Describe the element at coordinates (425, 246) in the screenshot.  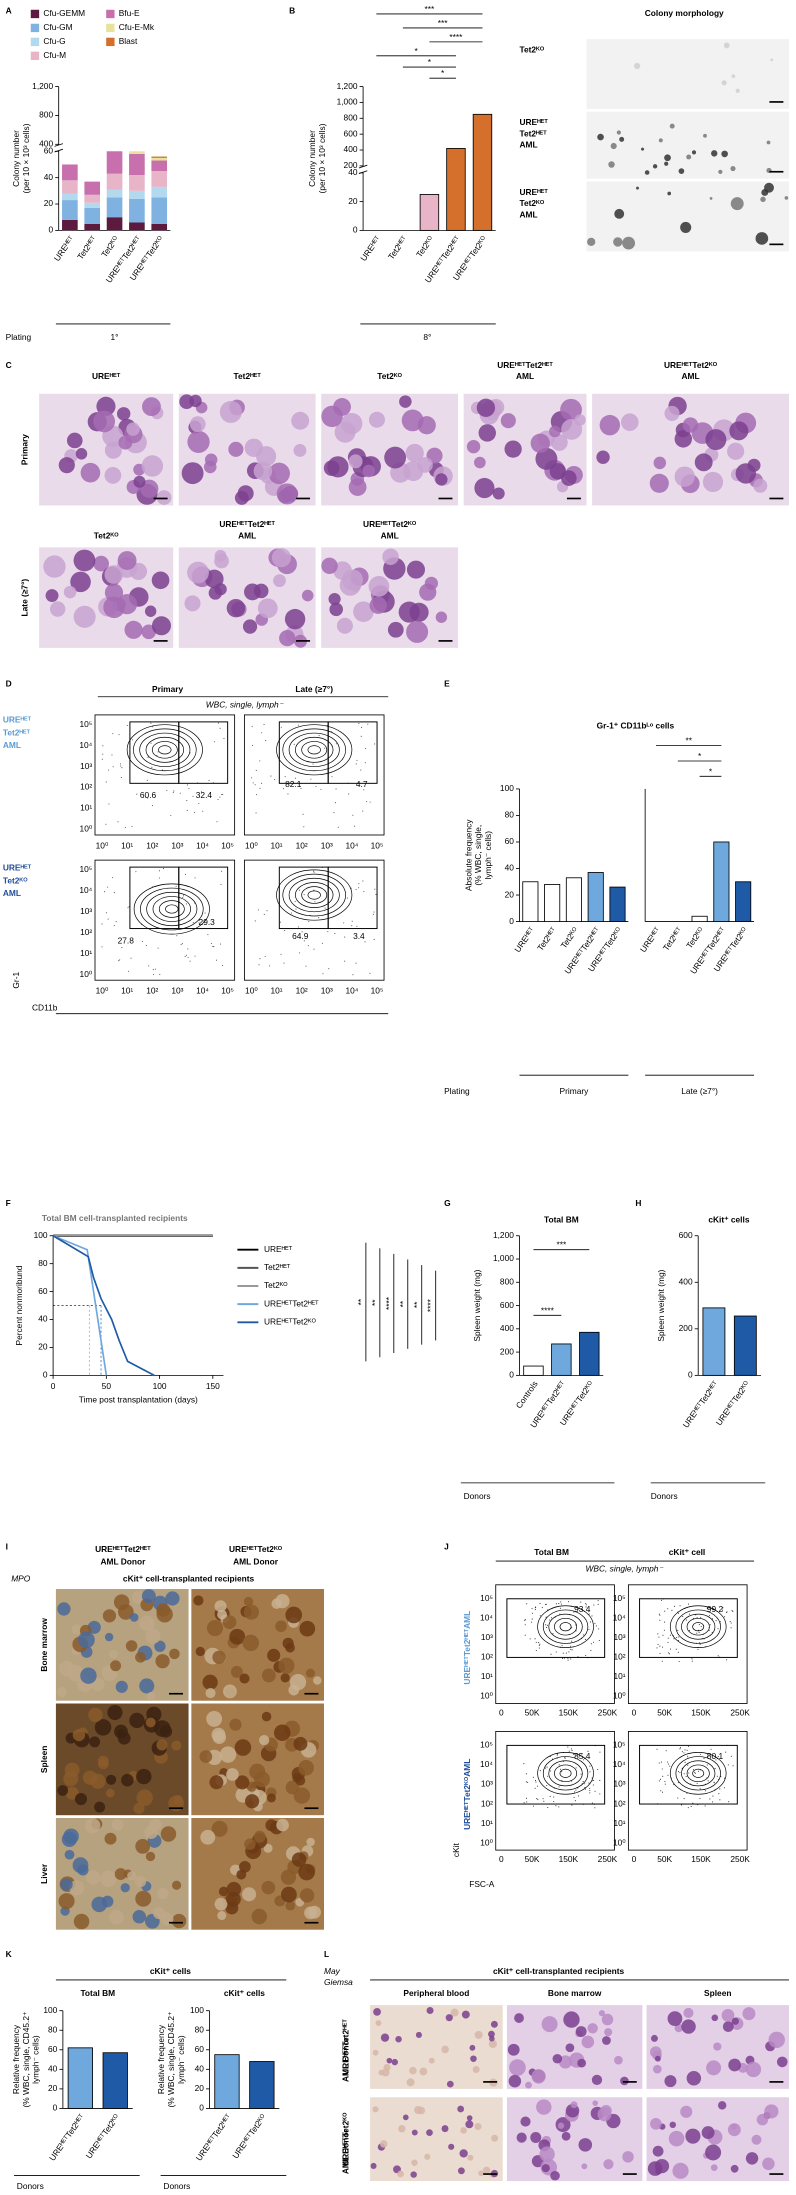
I see `x-tick-label: Tet2ᴷᴼ` at that location.